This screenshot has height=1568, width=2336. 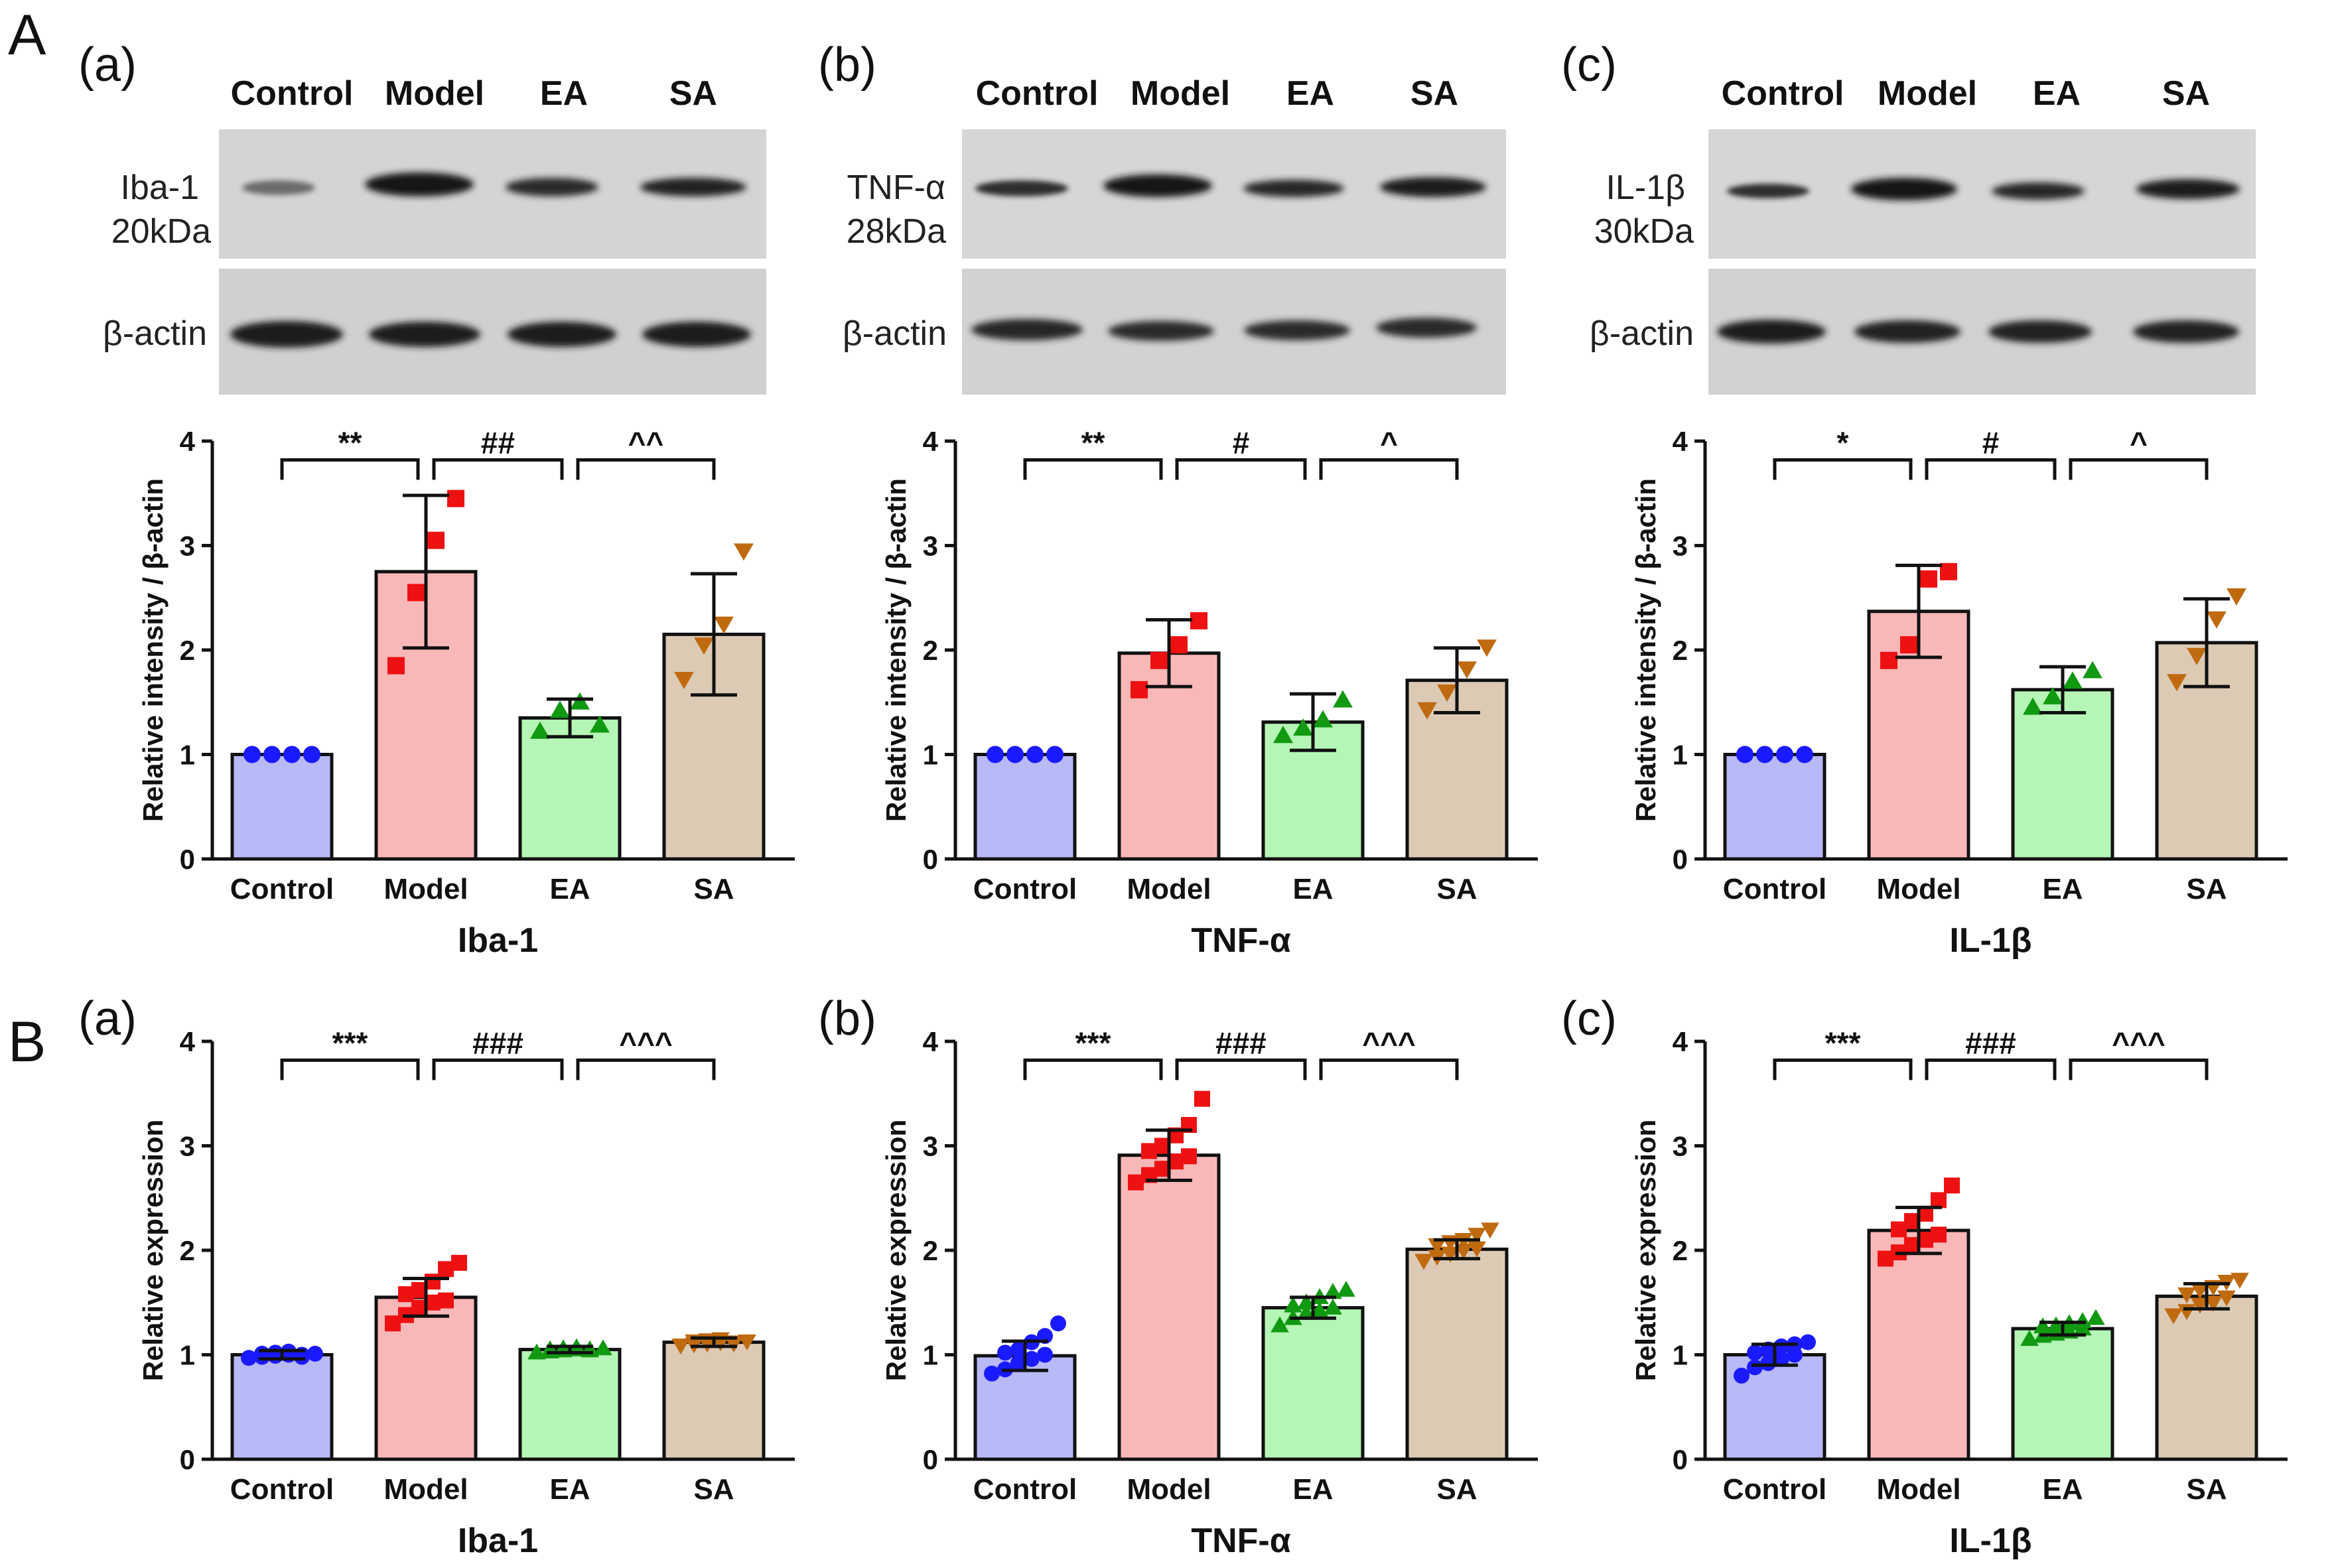 What do you see at coordinates (108, 65) in the screenshot?
I see `blot-a-sublabel: (a)` at bounding box center [108, 65].